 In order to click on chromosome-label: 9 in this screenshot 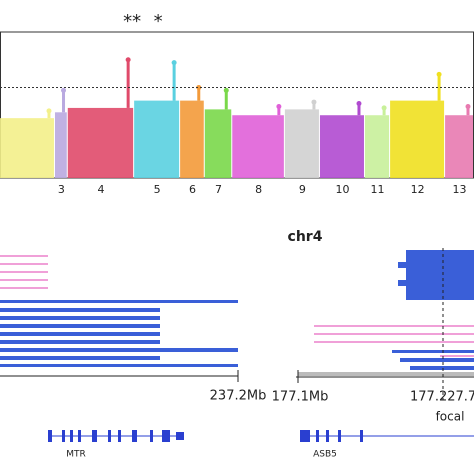, I will do `click(302, 189)`.